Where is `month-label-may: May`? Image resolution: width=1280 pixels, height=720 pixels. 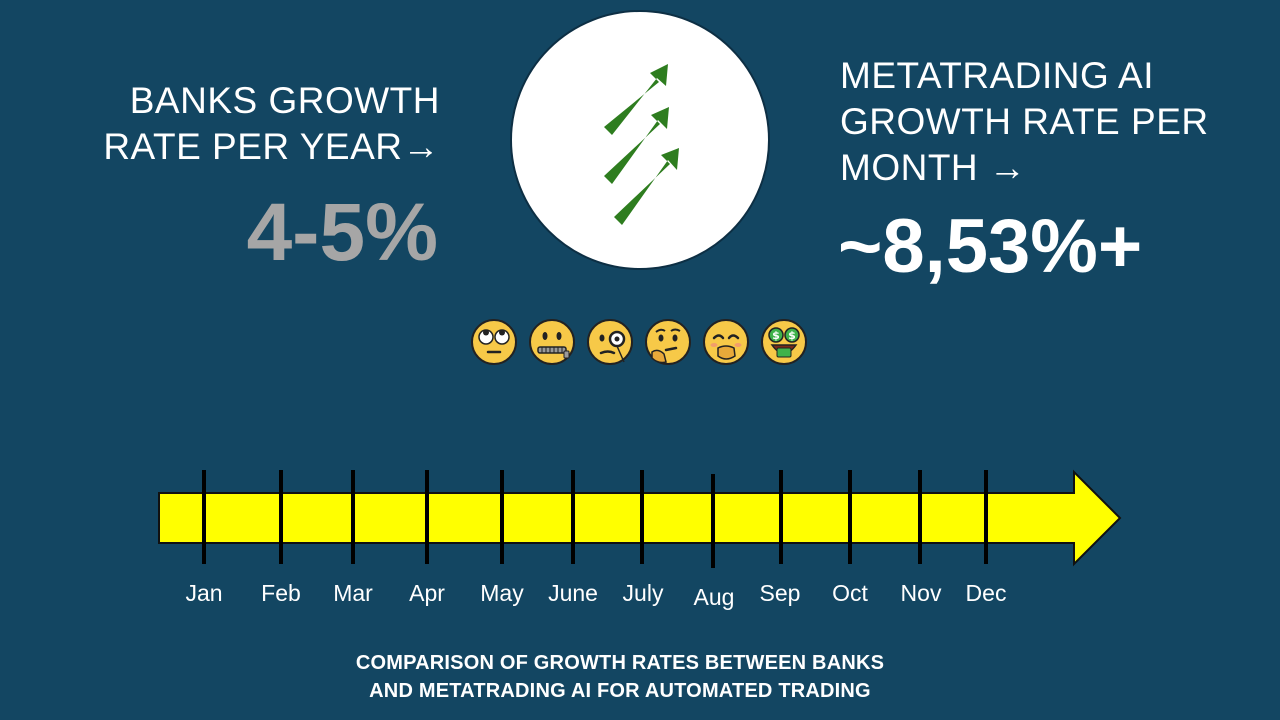 month-label-may: May is located at coordinates (502, 593).